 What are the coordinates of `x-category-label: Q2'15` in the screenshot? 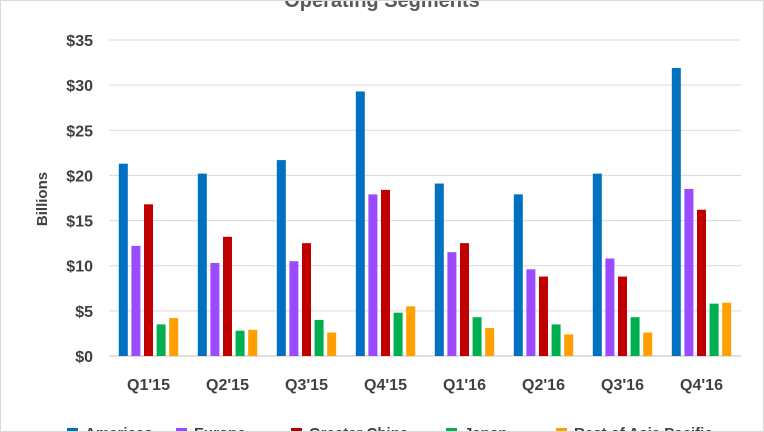 It's located at (227, 385).